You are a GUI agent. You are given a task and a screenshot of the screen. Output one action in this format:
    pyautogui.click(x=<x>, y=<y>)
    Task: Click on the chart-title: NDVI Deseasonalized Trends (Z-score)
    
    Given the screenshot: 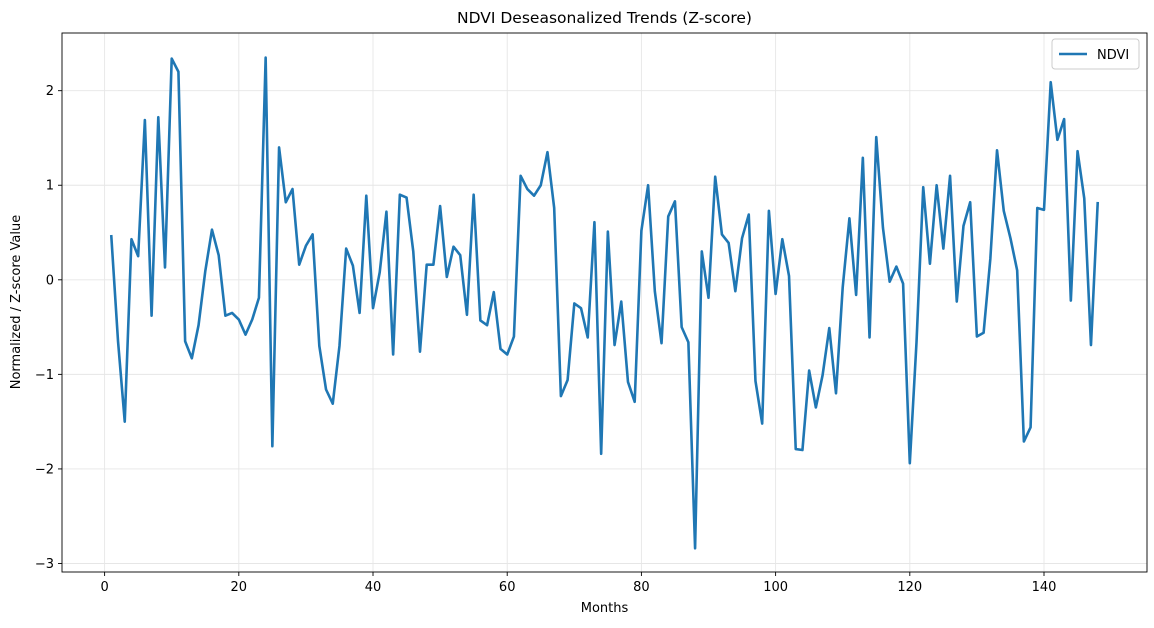 What is the action you would take?
    pyautogui.click(x=604, y=18)
    